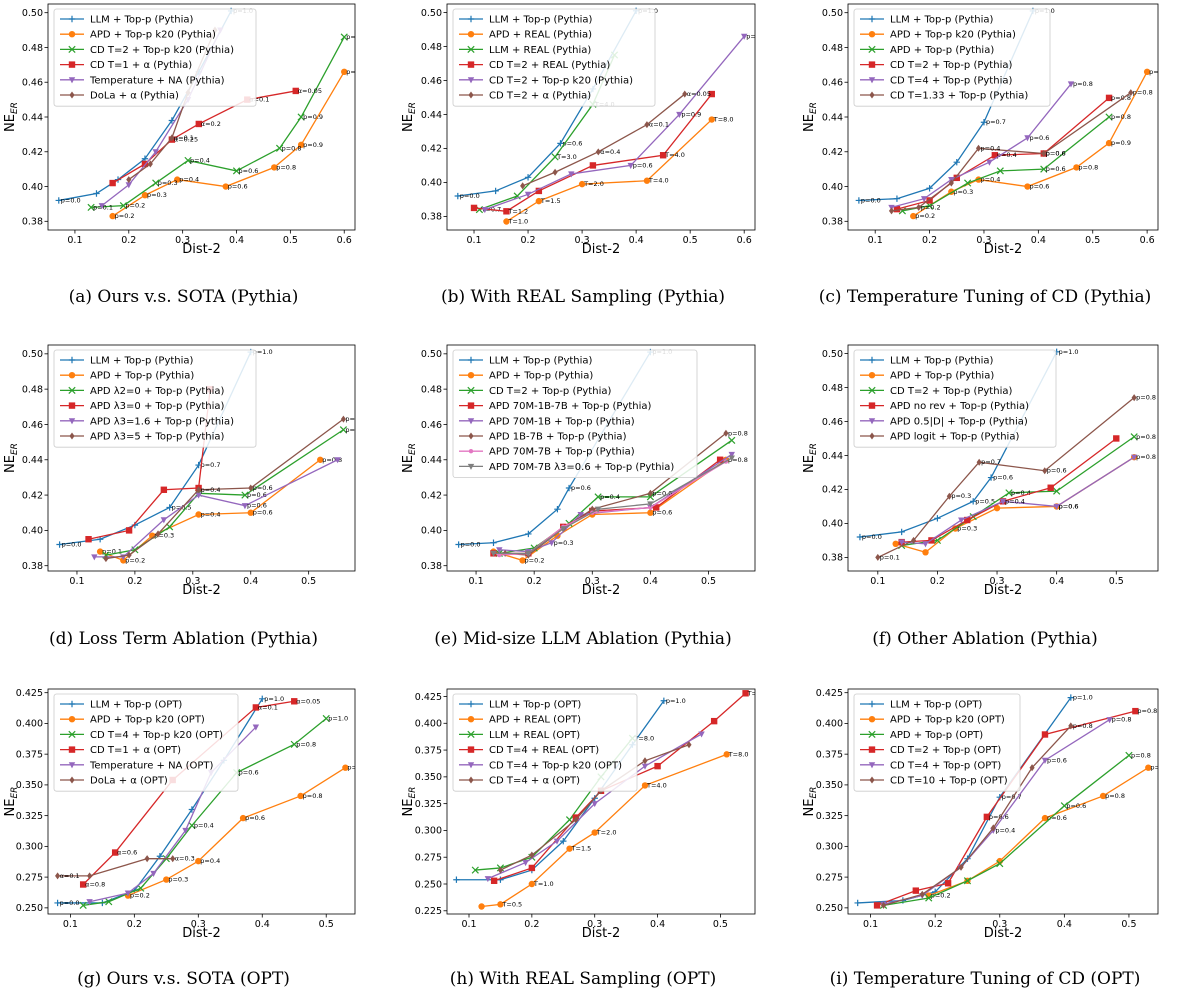 This screenshot has height=998, width=1195. I want to click on y-tick-label: 0.425, so click(829, 693).